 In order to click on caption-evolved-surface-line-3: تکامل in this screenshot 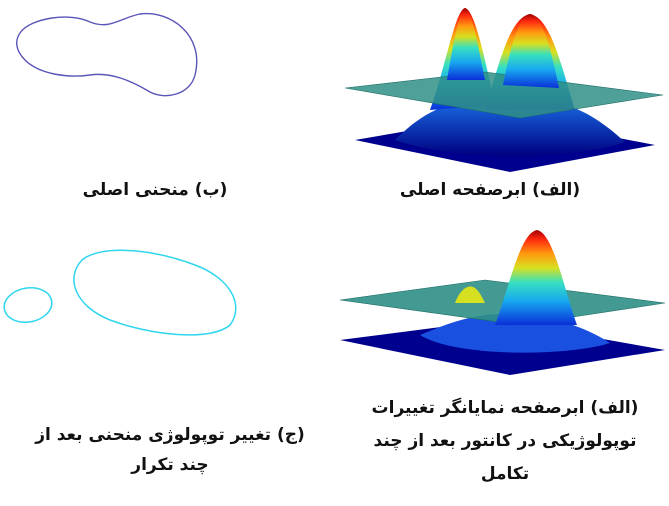, I will do `click(505, 474)`.